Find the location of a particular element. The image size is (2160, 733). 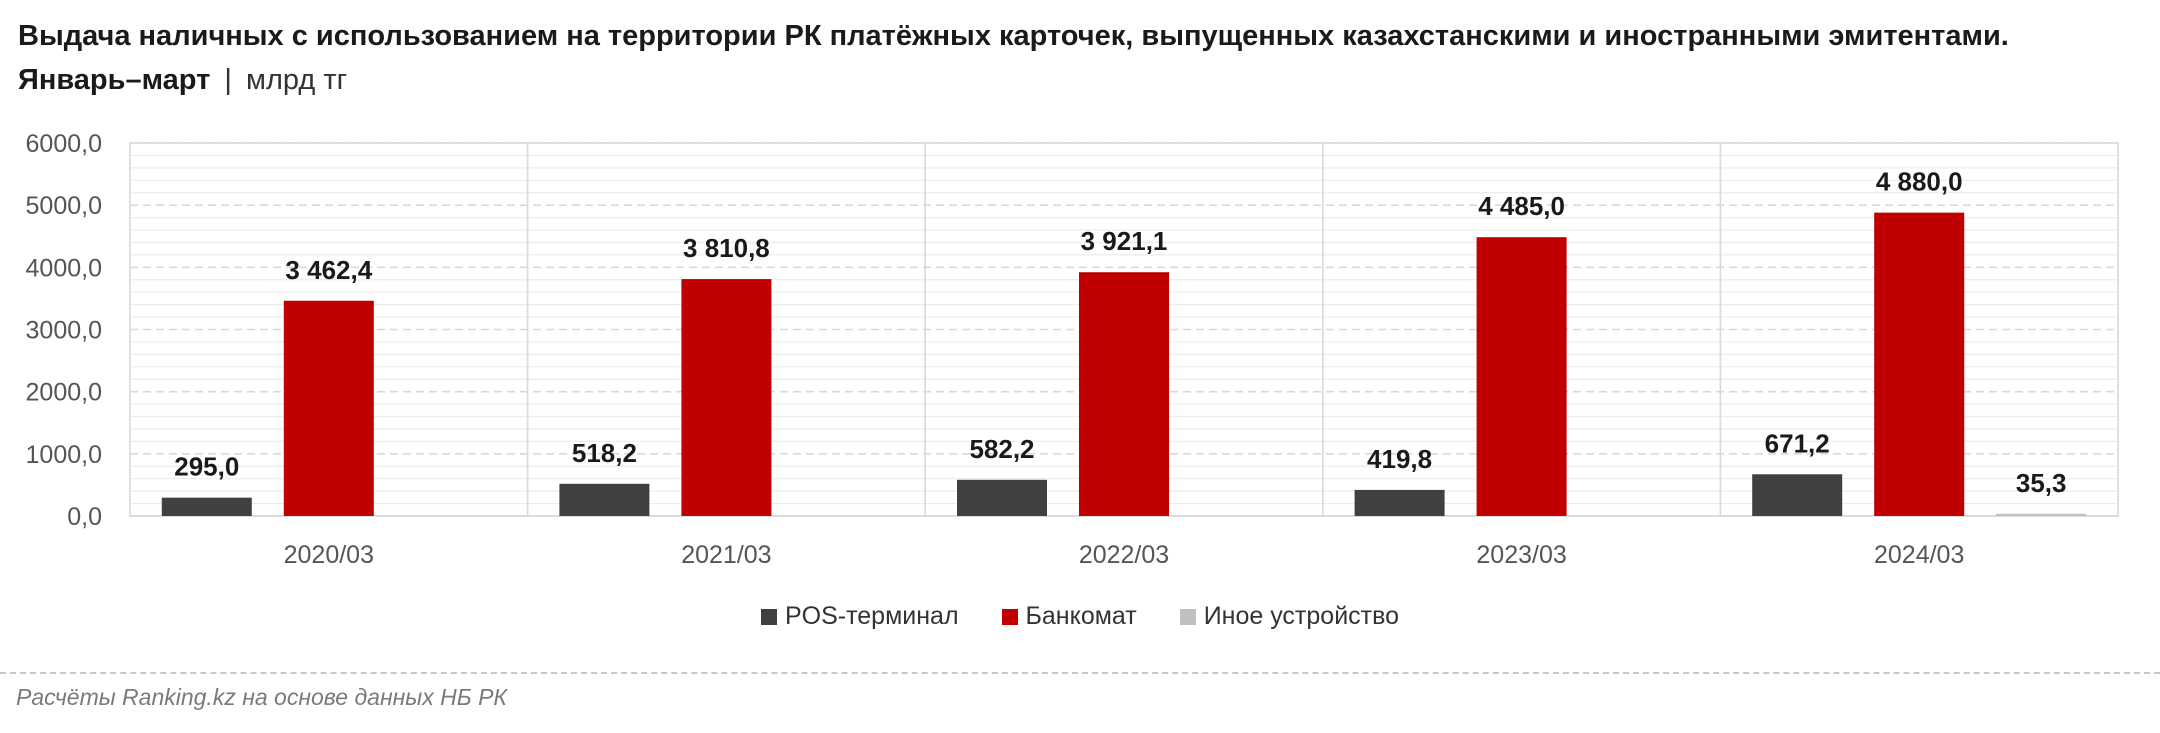

y-tick-label: 4000,0 is located at coordinates (64, 268).